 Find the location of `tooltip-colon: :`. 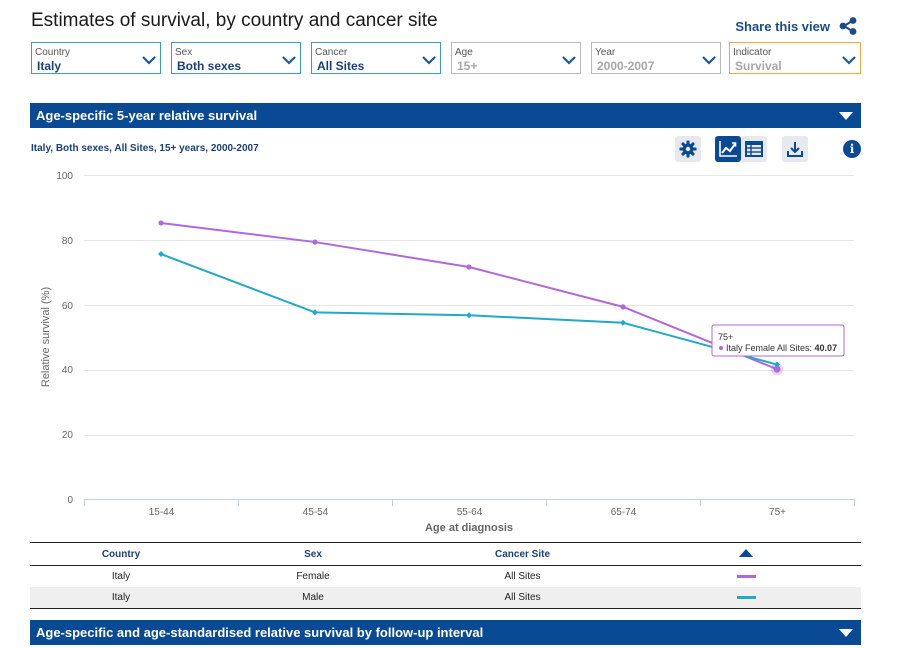

tooltip-colon: : is located at coordinates (812, 348).